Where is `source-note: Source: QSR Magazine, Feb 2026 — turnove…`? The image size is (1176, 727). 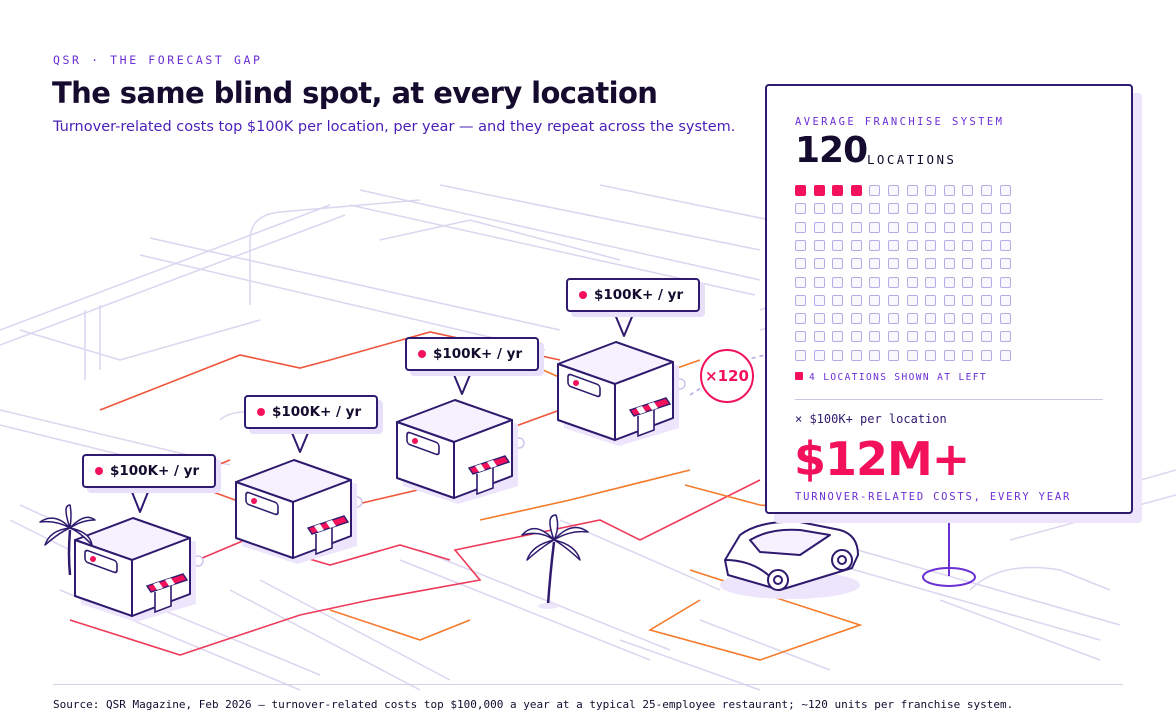 source-note: Source: QSR Magazine, Feb 2026 — turnove… is located at coordinates (533, 704).